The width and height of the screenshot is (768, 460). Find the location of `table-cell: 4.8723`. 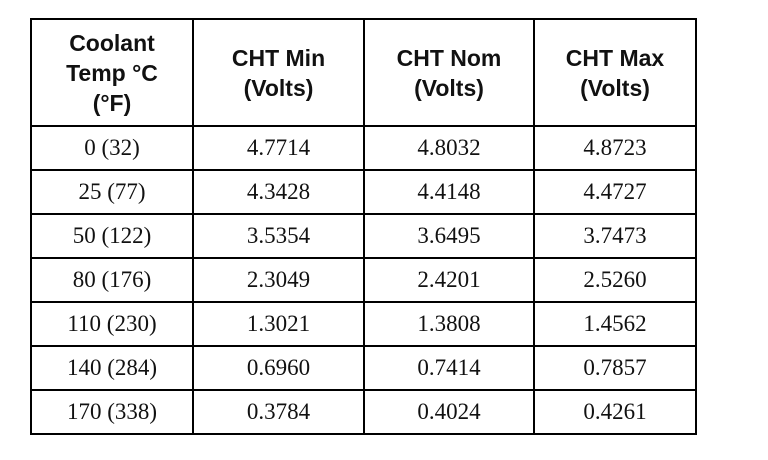

table-cell: 4.8723 is located at coordinates (615, 148).